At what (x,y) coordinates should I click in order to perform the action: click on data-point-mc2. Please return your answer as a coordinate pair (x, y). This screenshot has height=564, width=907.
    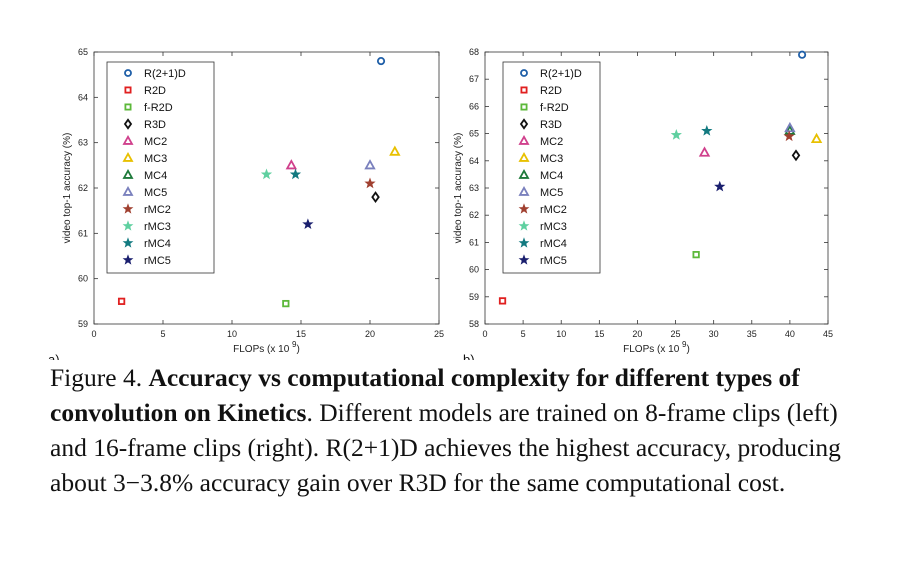
    Looking at the image, I should click on (704, 151).